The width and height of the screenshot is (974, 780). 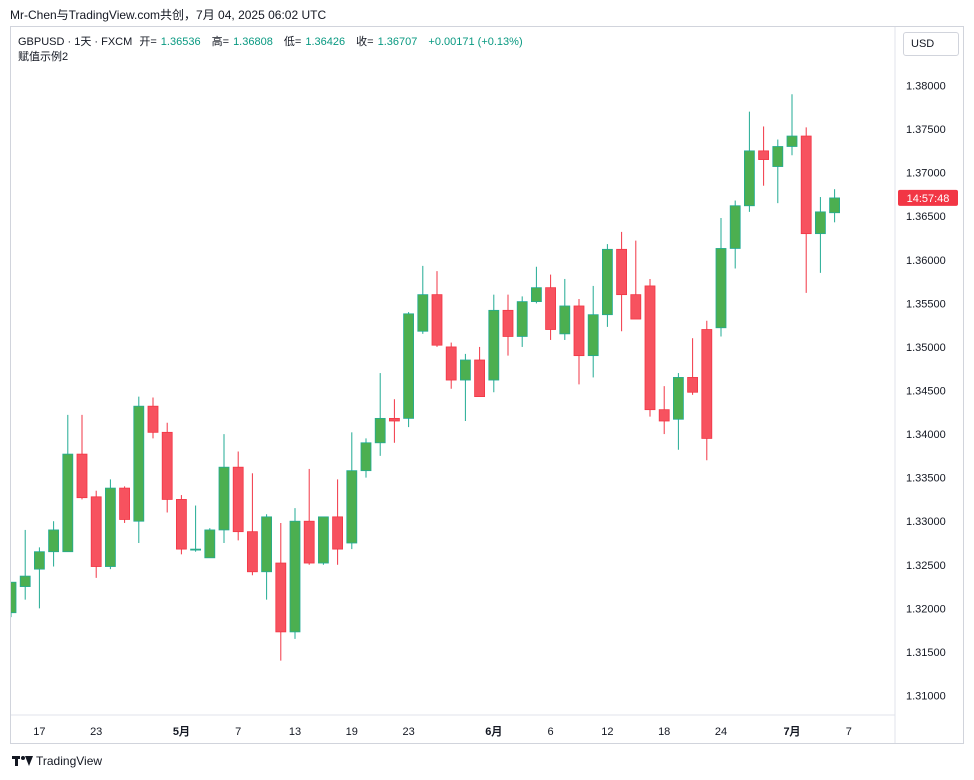 I want to click on high-value: 1.36808, so click(x=253, y=42).